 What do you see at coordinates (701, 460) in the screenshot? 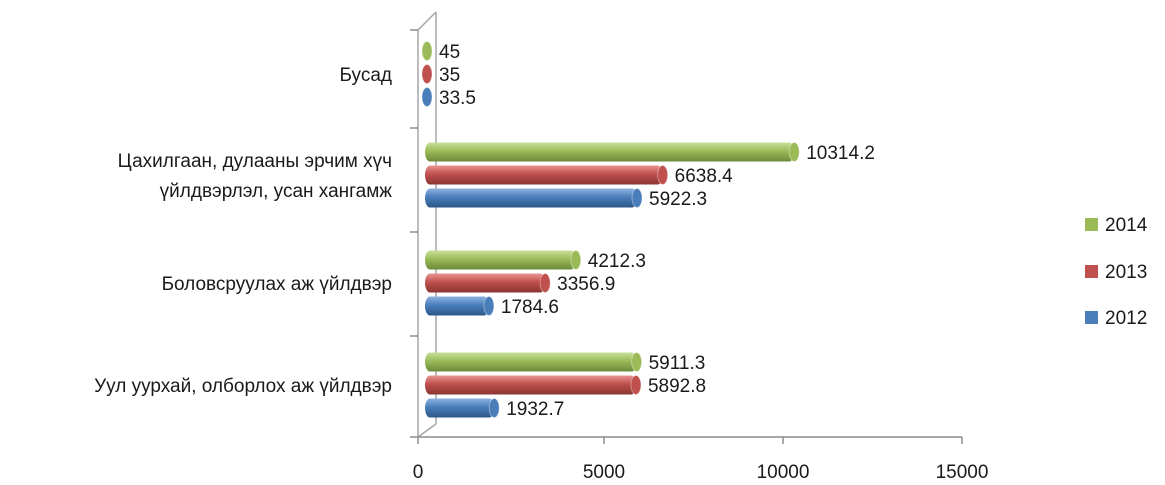
I see `x-axis-ticks: 0 5000 10000 15000` at bounding box center [701, 460].